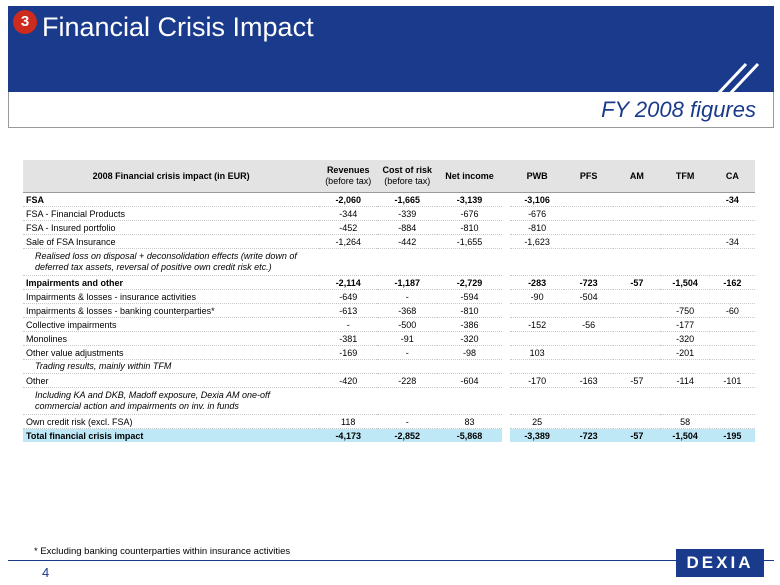  I want to click on cell-net-income: -2,729, so click(469, 282).